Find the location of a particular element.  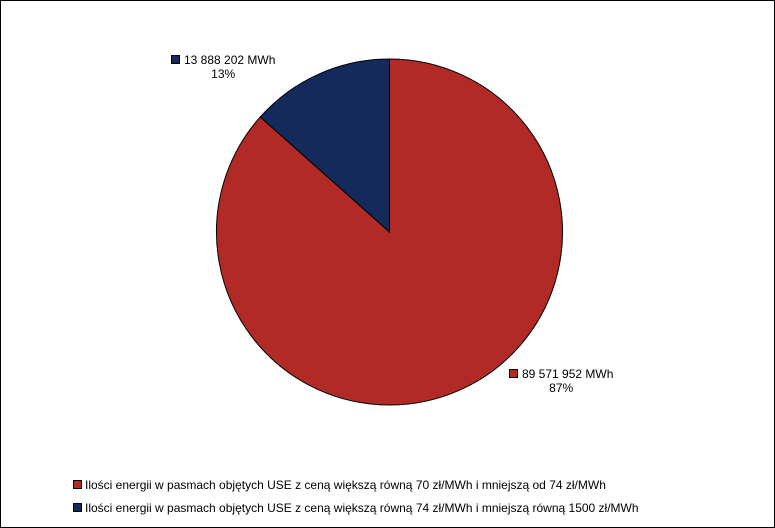

data-label-slice-1: 89 571 952 MWh 87% is located at coordinates (561, 381).